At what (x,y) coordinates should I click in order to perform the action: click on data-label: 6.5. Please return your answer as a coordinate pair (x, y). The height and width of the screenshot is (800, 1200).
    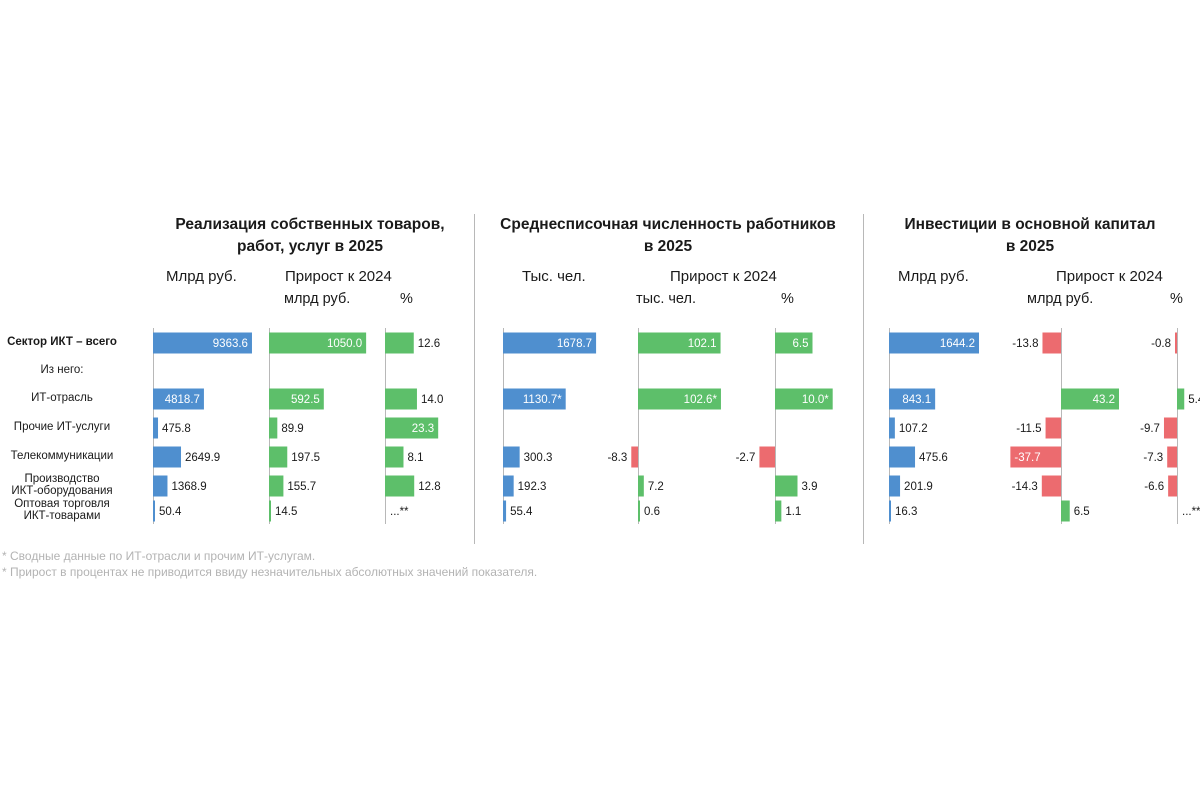
    Looking at the image, I should click on (800, 344).